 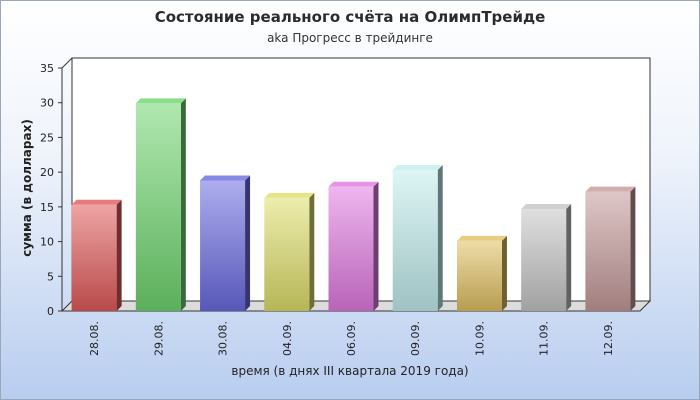 What do you see at coordinates (47, 103) in the screenshot?
I see `y-tick-label: 30` at bounding box center [47, 103].